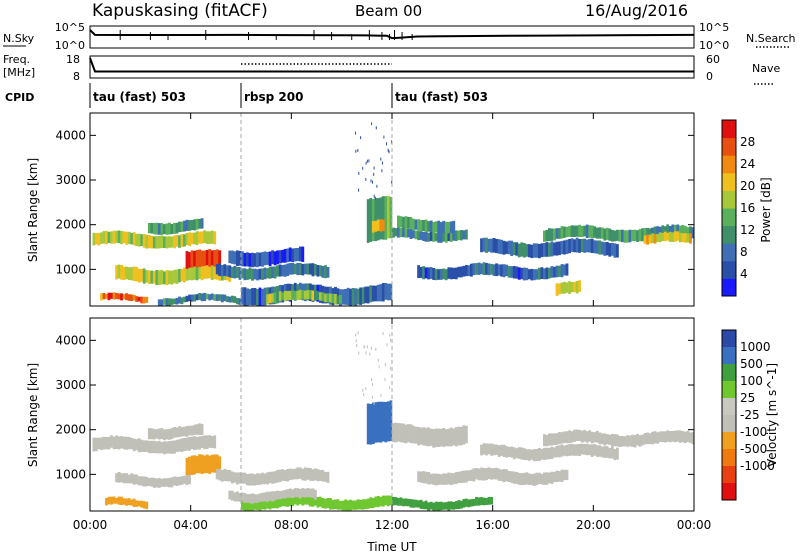 The height and width of the screenshot is (554, 800). I want to click on nave-label: Nave, so click(766, 68).